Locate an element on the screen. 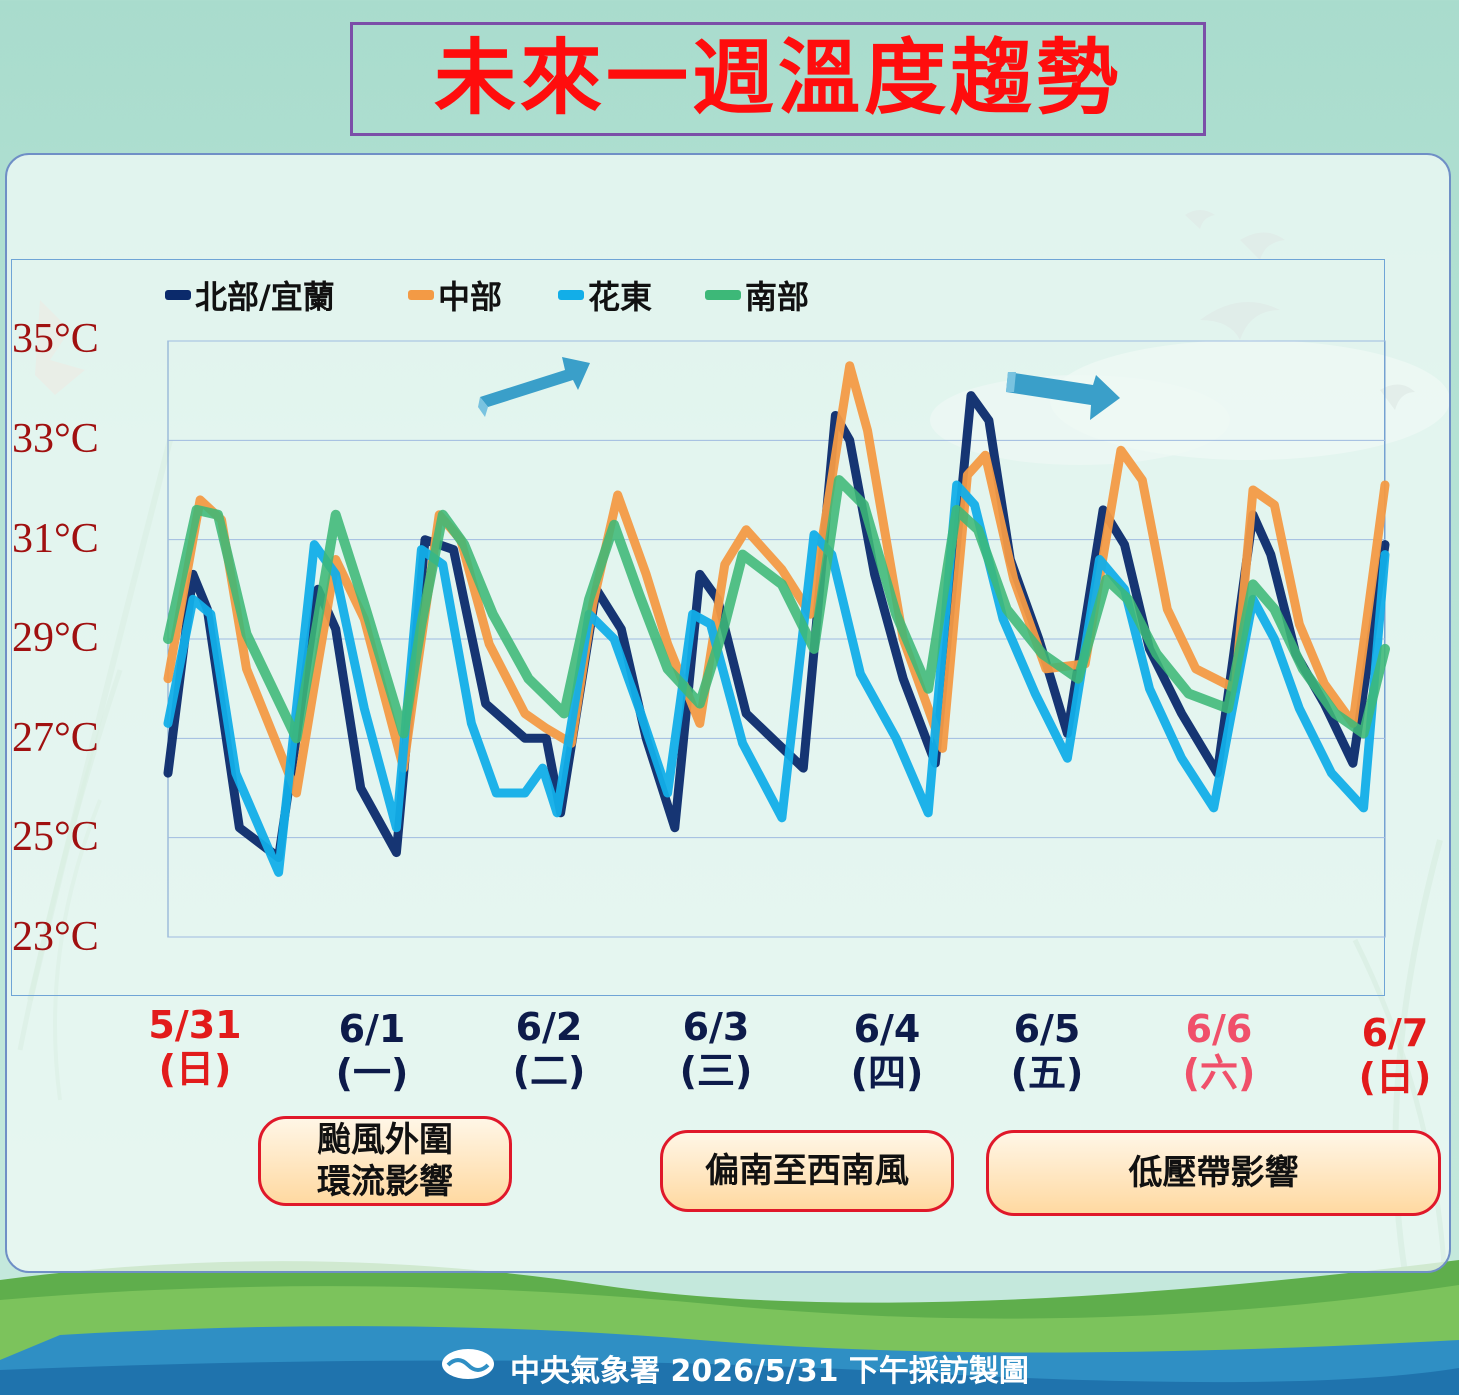  date-text: 6/3 is located at coordinates (716, 1027).